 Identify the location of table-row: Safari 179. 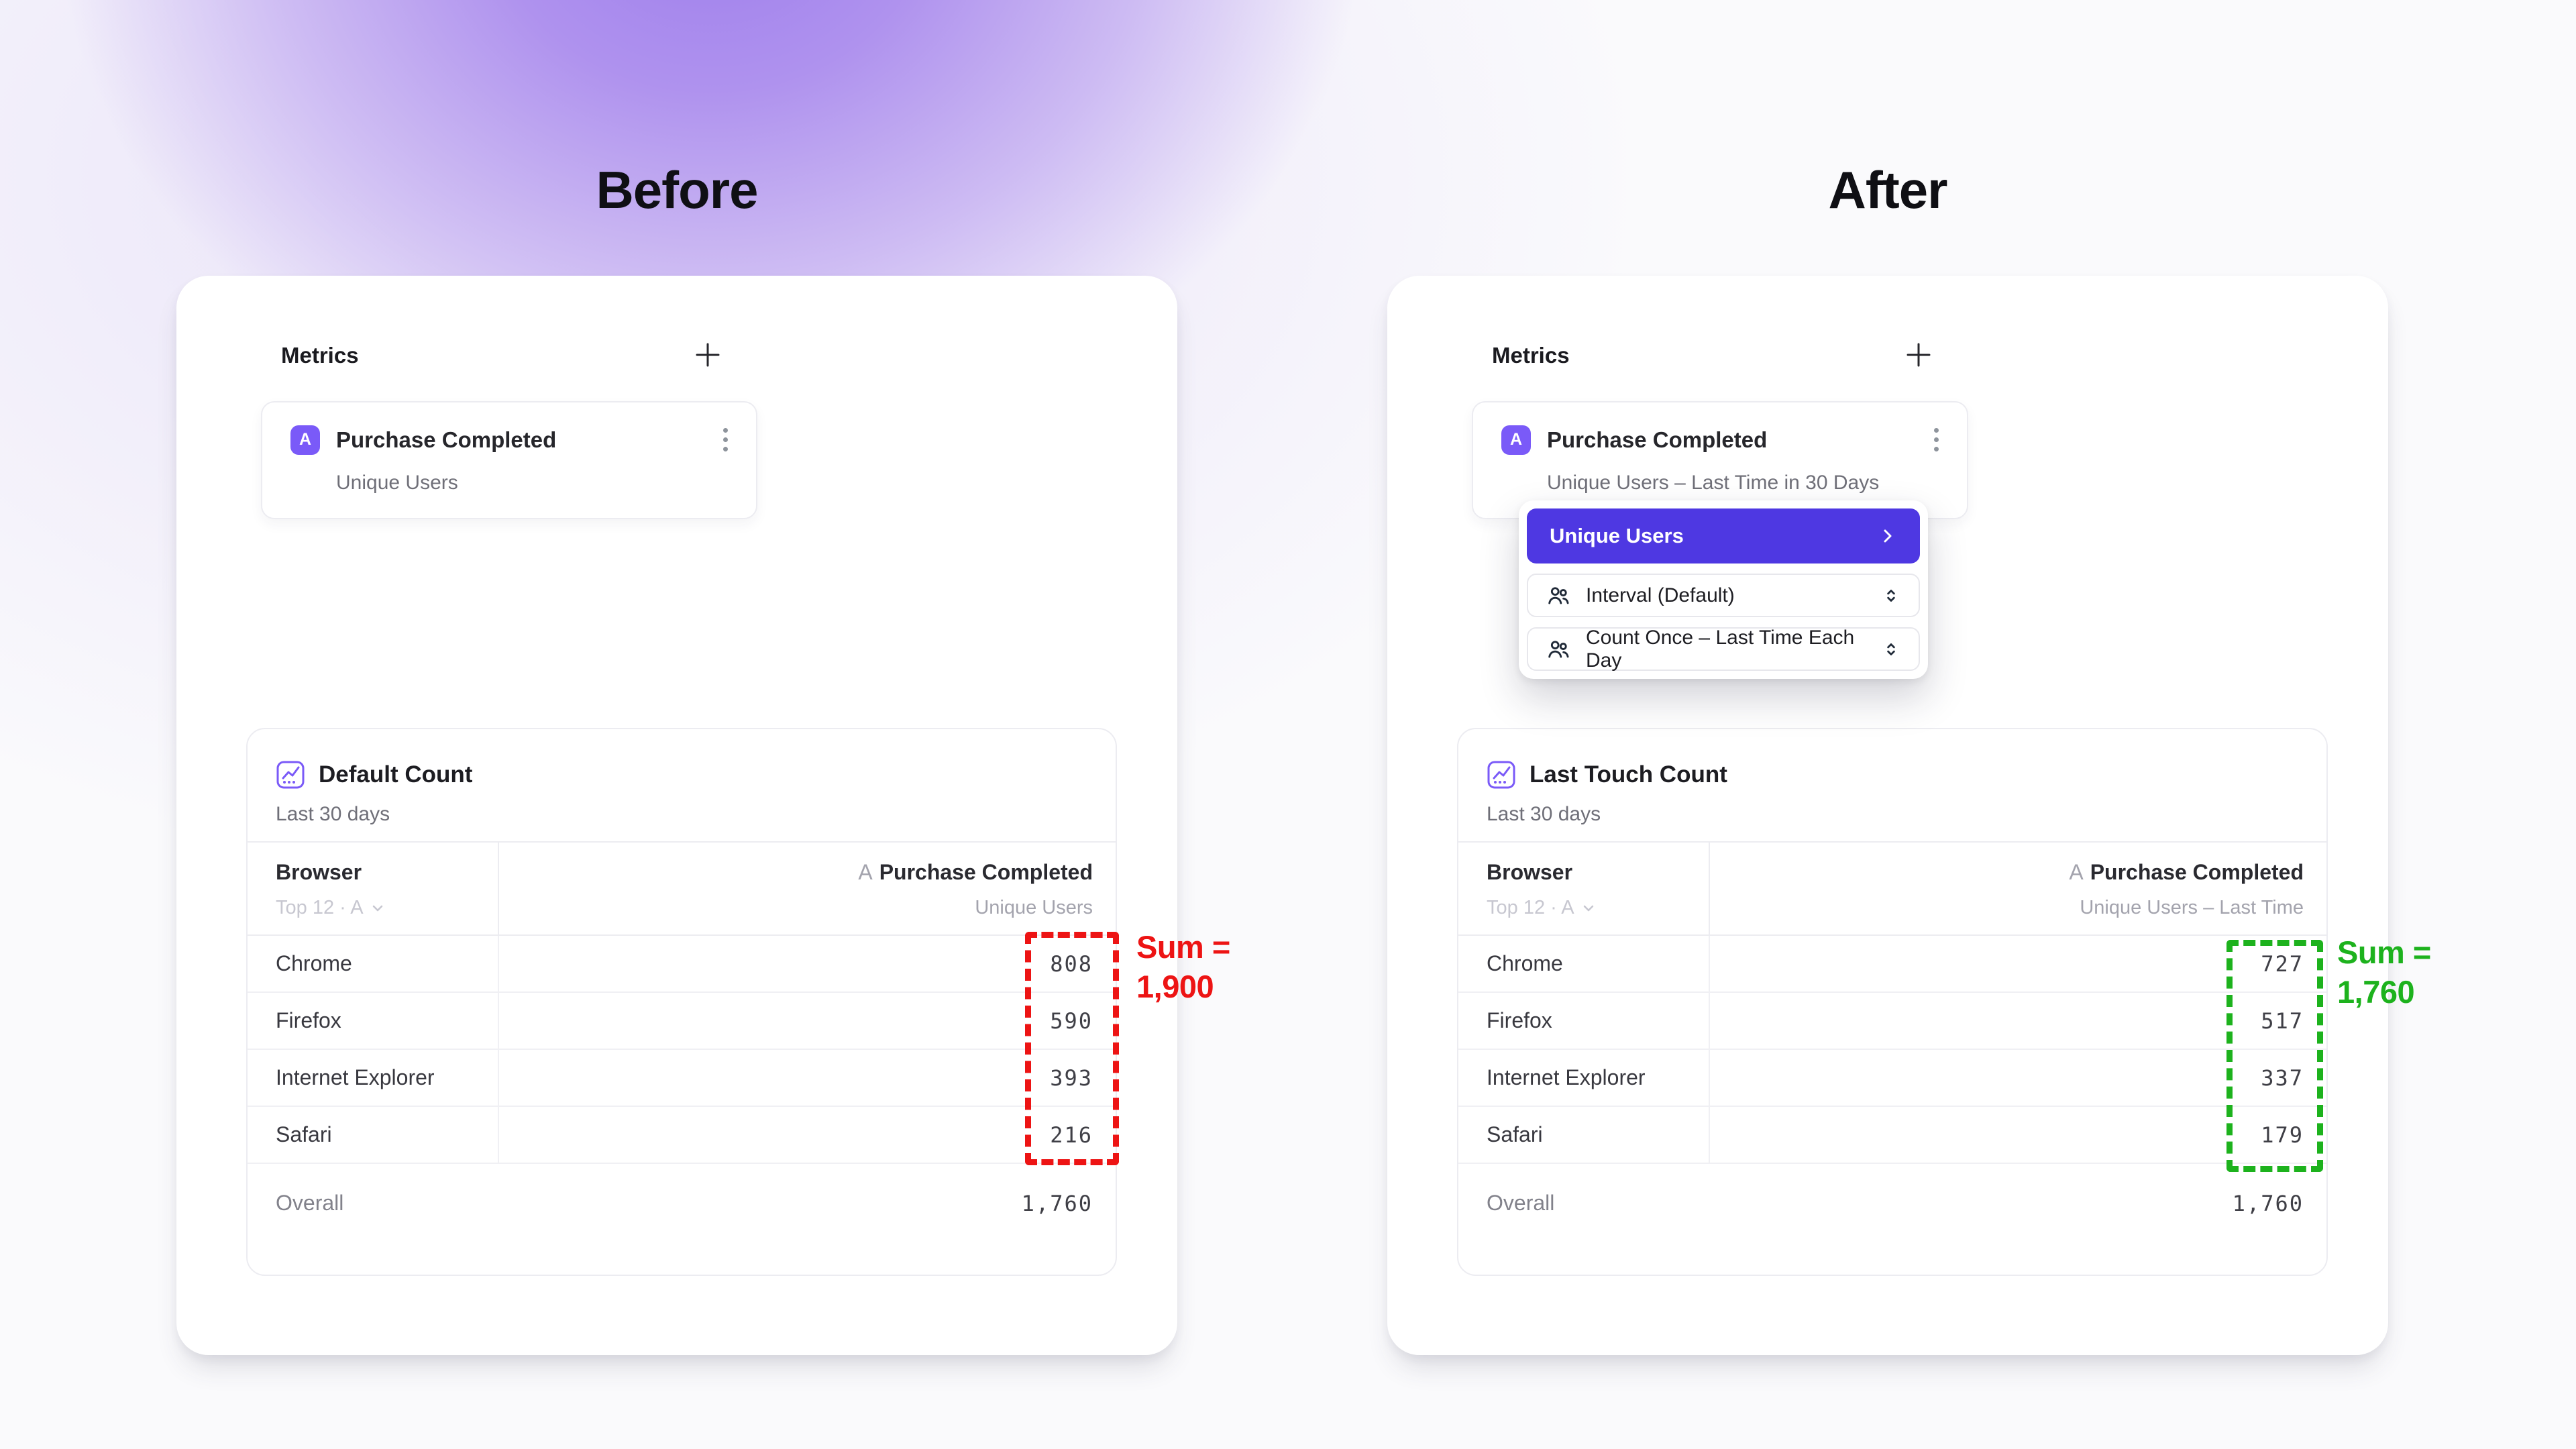
(1892, 1135).